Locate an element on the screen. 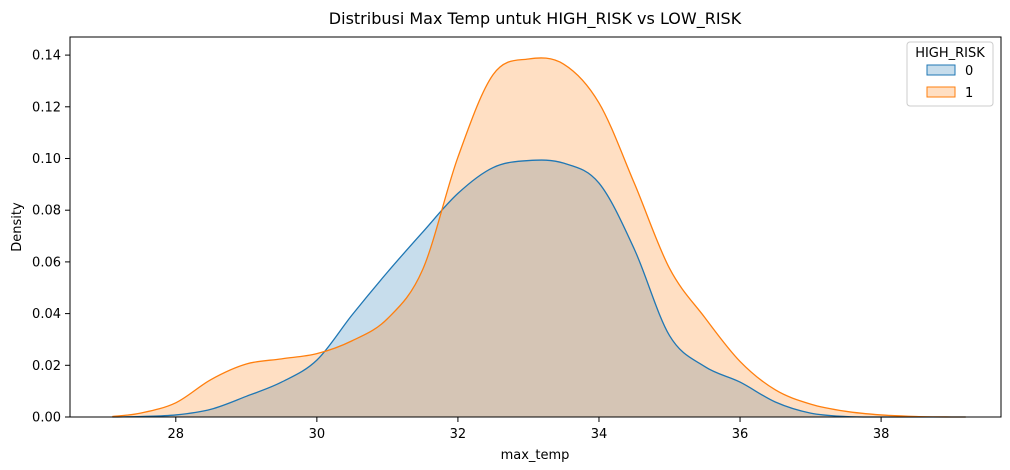 This screenshot has width=1010, height=470. y-tick-label: 0.04 is located at coordinates (46, 314).